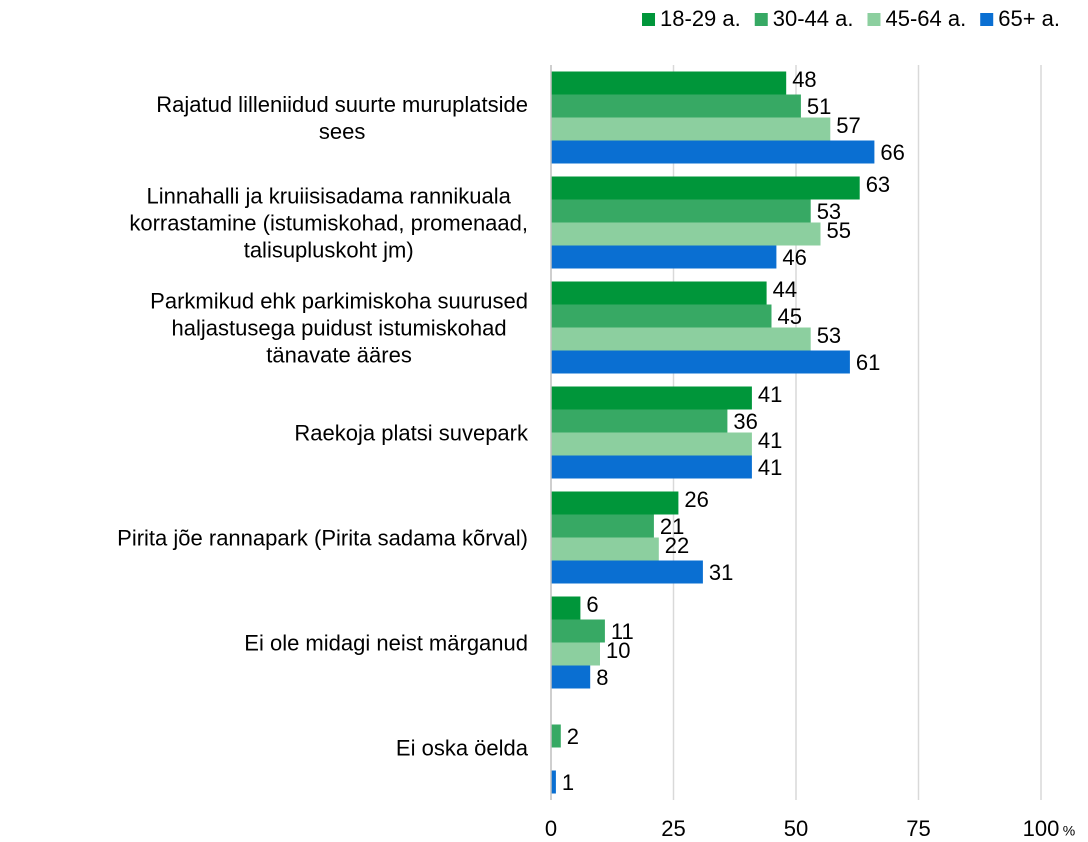 This screenshot has height=842, width=1088. What do you see at coordinates (573, 736) in the screenshot?
I see `value-label: 2` at bounding box center [573, 736].